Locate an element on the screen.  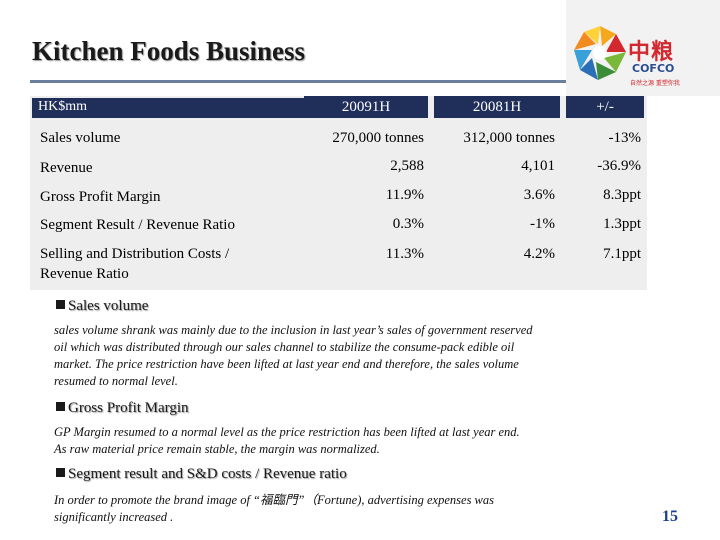
cell-2009: 270,000 tonnes is located at coordinates (378, 138).